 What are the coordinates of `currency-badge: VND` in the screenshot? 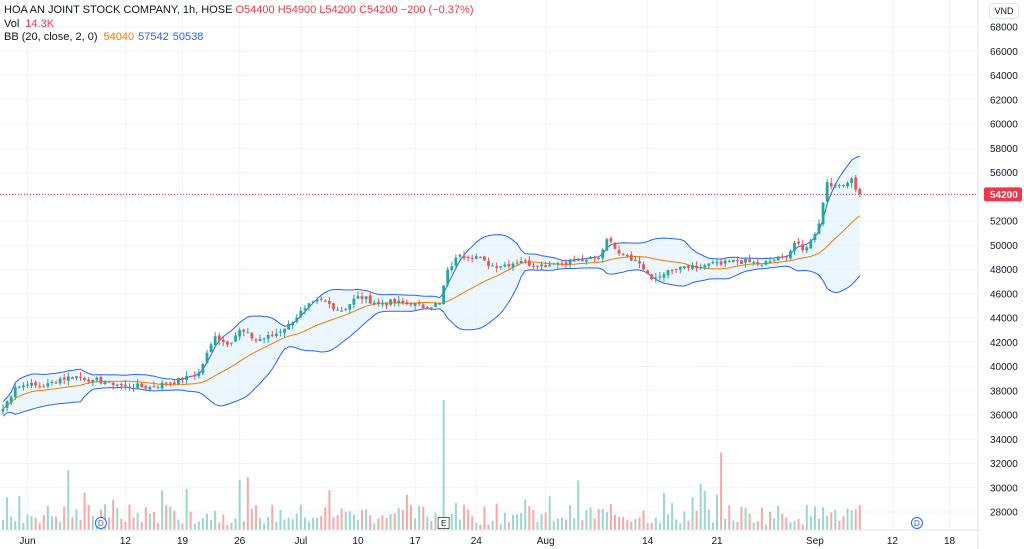 It's located at (1004, 11).